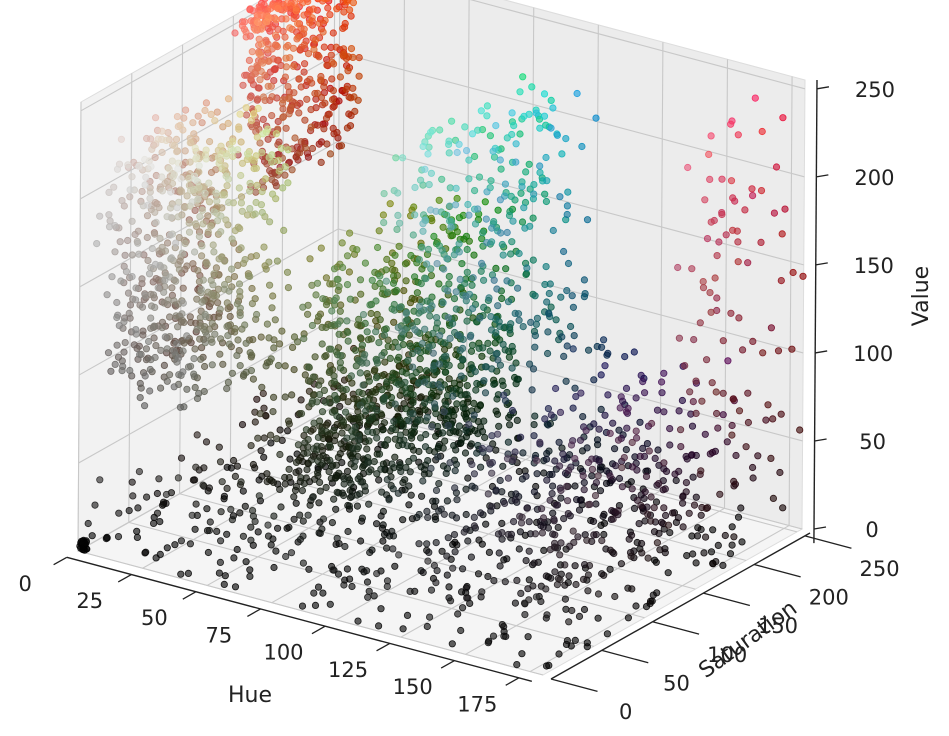 The height and width of the screenshot is (736, 949). Describe the element at coordinates (871, 530) in the screenshot. I see `value-tick-label: 0` at that location.